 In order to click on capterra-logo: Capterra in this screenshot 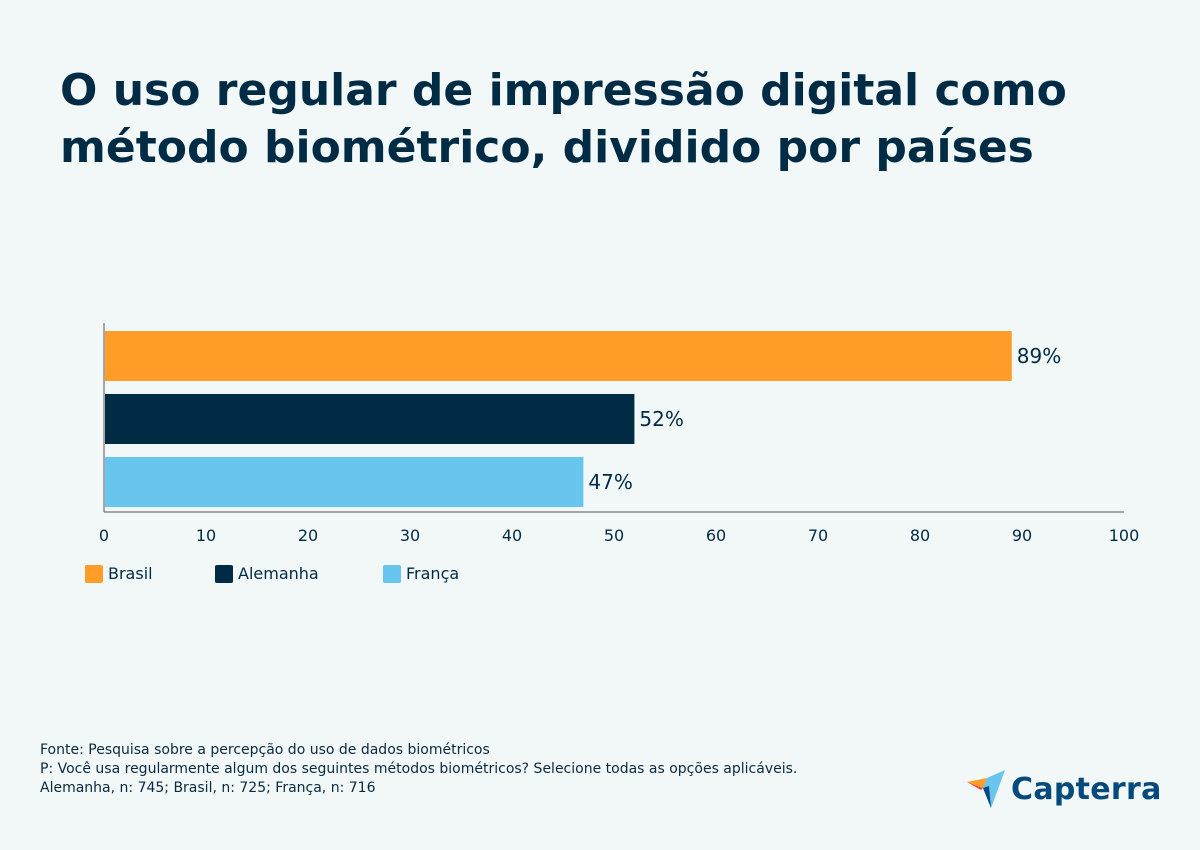, I will do `click(1063, 789)`.